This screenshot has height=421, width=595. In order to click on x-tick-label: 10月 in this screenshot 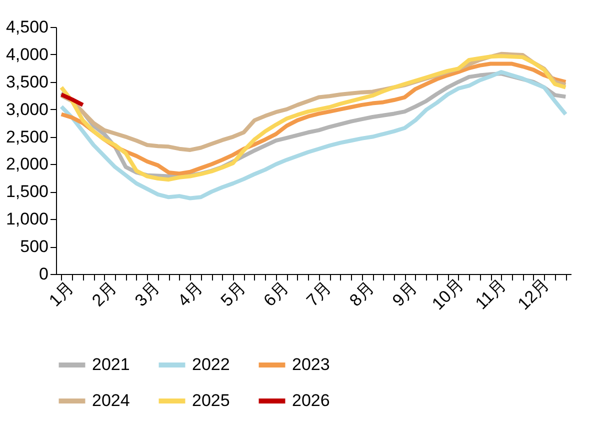, I will do `click(448, 294)`.